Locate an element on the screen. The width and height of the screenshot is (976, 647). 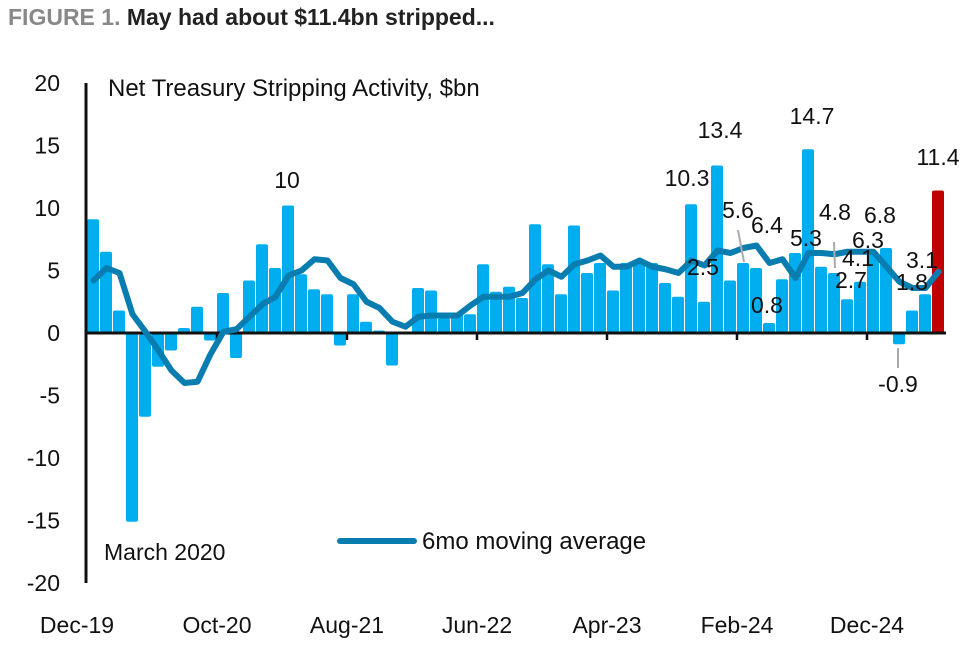
y-tick-label: 15 is located at coordinates (47, 146).